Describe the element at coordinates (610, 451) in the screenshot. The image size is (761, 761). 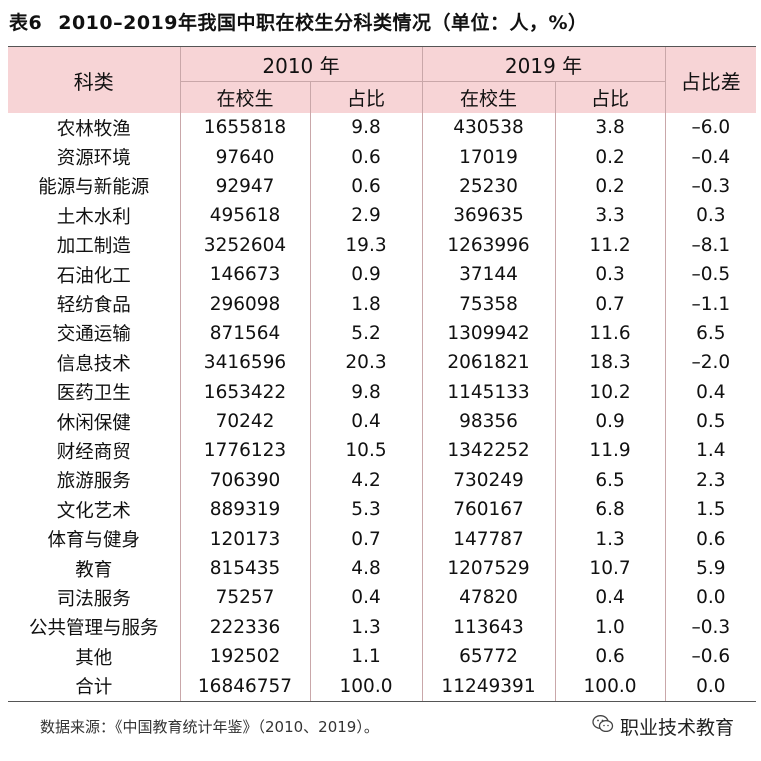
I see `cell-share-2019: 11.9` at that location.